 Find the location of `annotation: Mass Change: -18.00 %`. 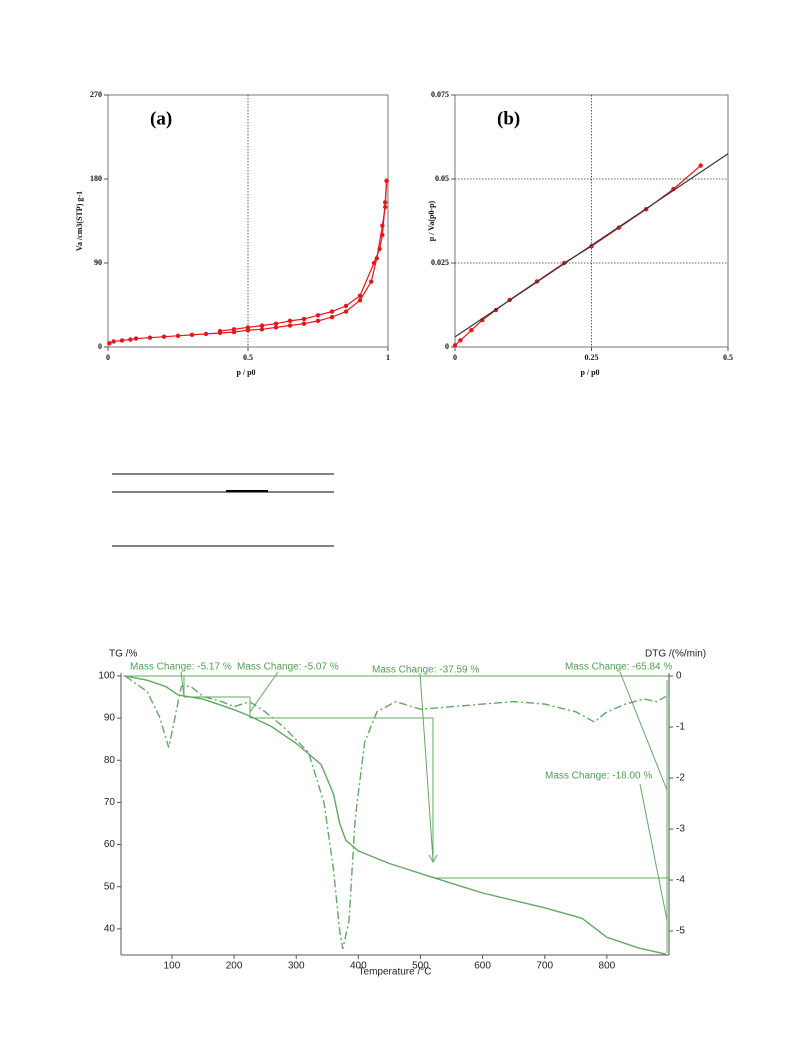

annotation: Mass Change: -18.00 % is located at coordinates (598, 776).